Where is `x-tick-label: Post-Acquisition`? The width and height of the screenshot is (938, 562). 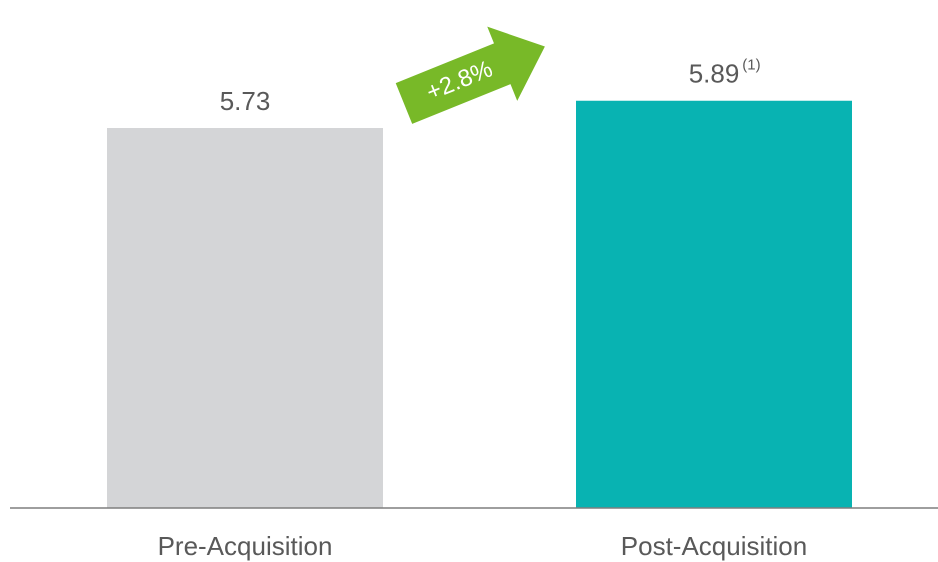
x-tick-label: Post-Acquisition is located at coordinates (714, 546).